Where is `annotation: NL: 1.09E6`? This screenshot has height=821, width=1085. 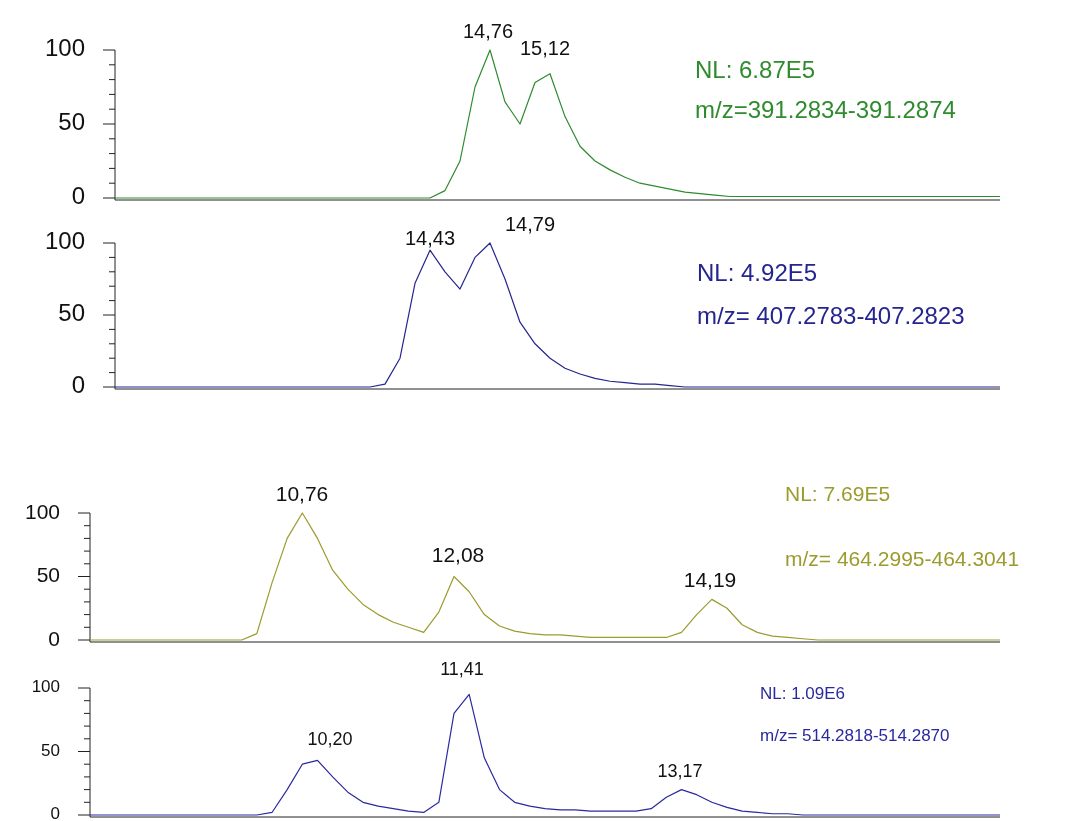 annotation: NL: 1.09E6 is located at coordinates (803, 694).